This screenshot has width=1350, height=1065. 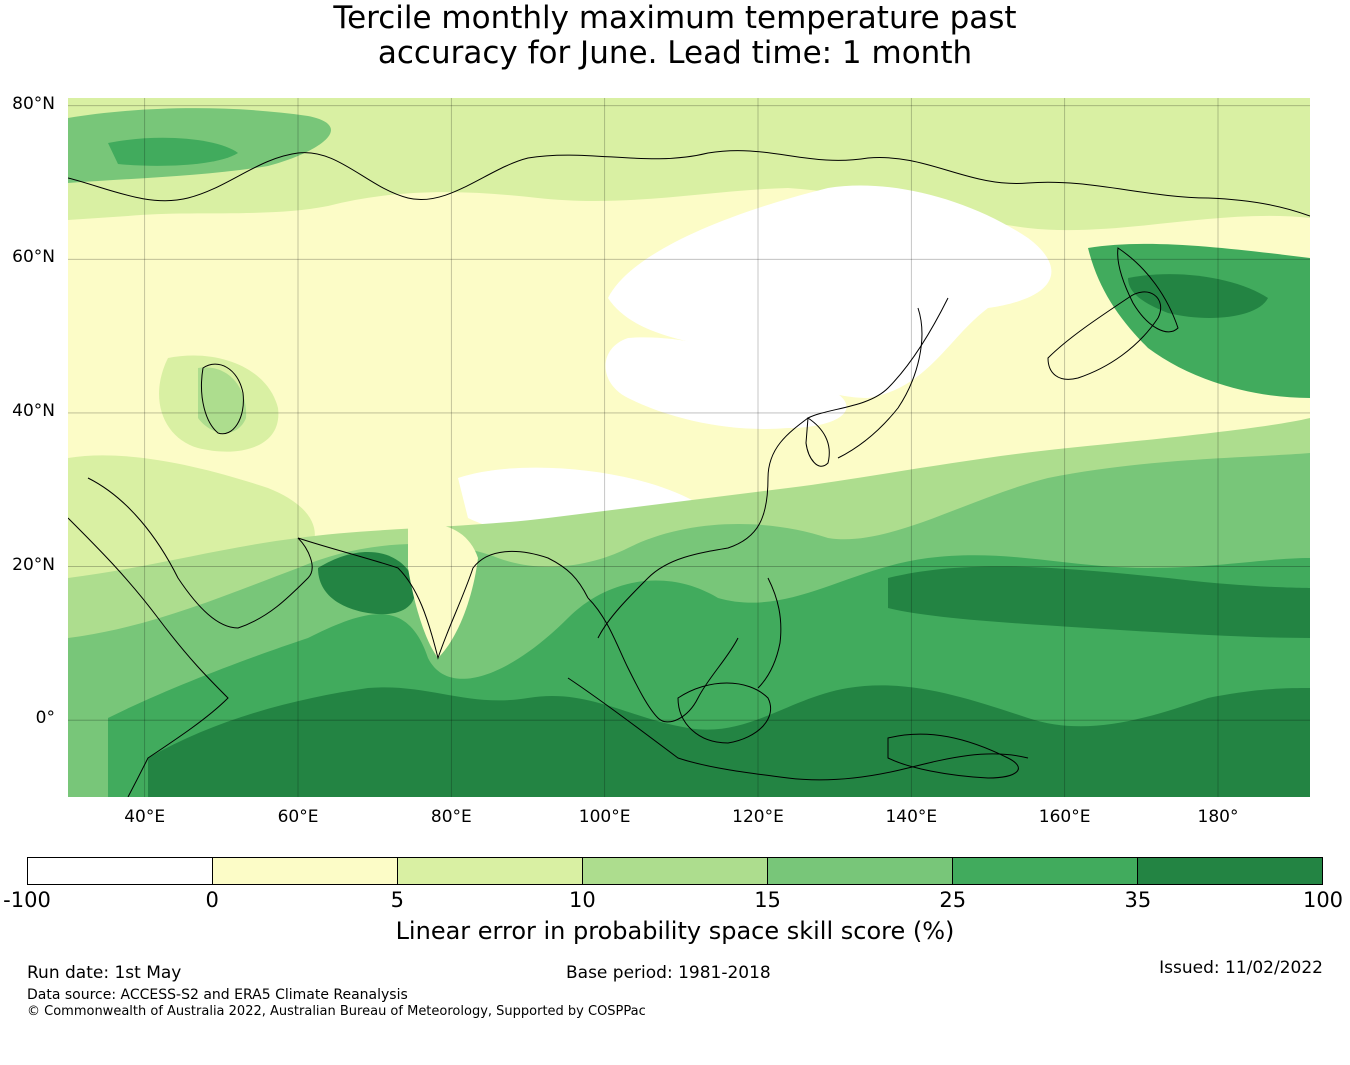 I want to click on coastline-borneo, so click(x=724, y=713).